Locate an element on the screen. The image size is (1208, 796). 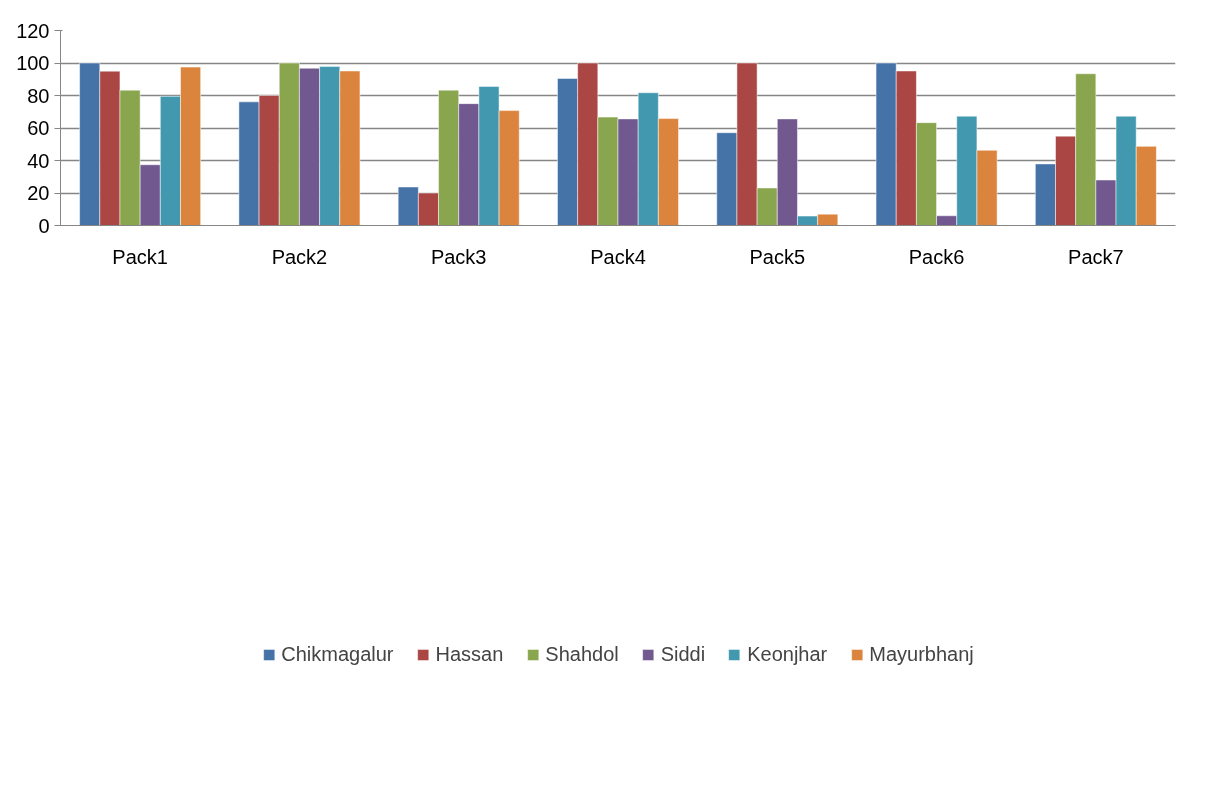
y-tick-label: 80 is located at coordinates (38, 95).